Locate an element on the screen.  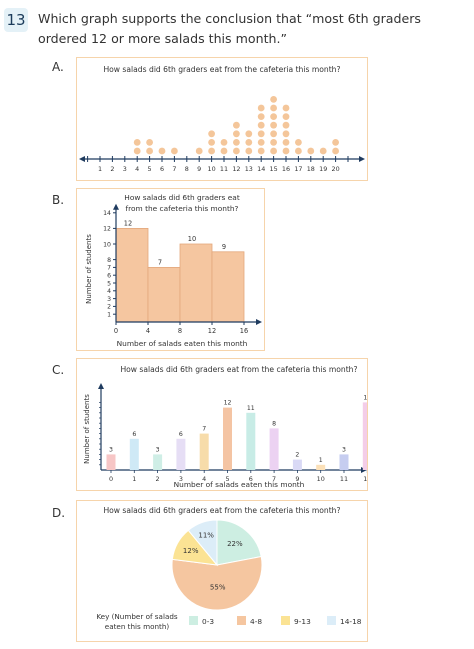
chart-b-x-tick-label: 12 is located at coordinates (212, 331).